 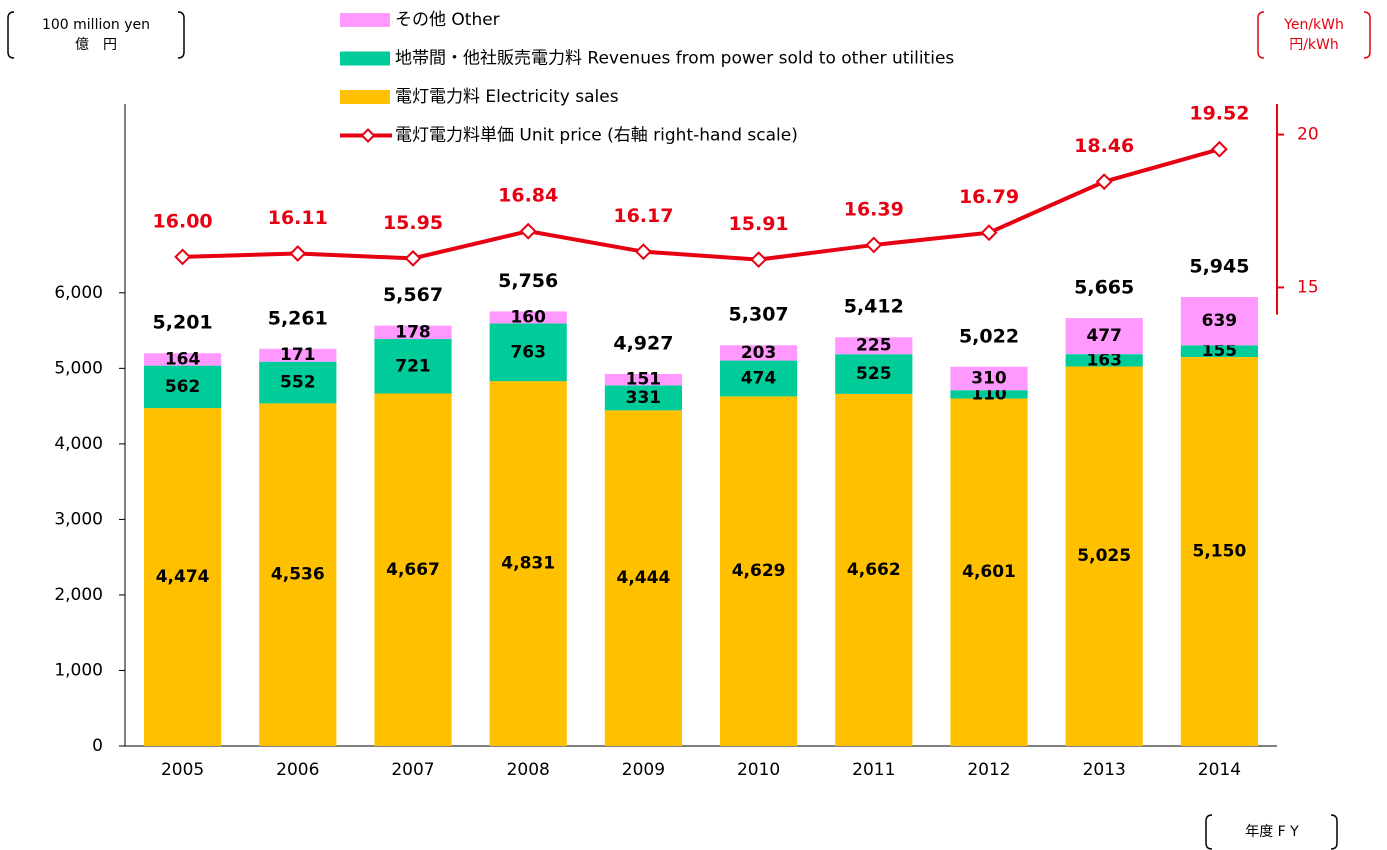 What do you see at coordinates (701, 204) in the screenshot?
I see `line` at bounding box center [701, 204].